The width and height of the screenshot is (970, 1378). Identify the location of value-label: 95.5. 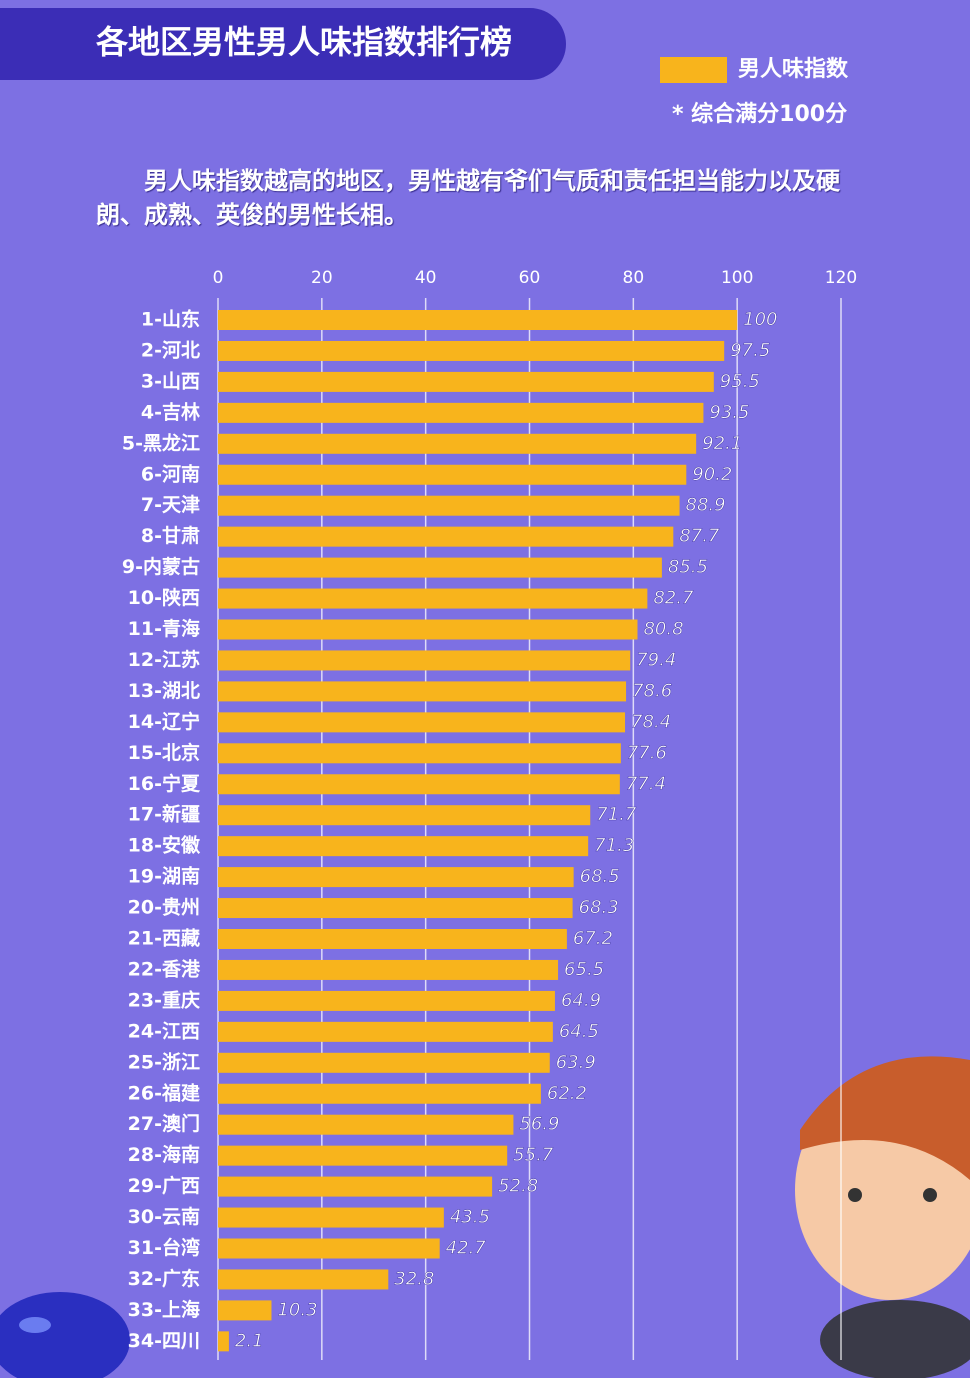
(740, 381).